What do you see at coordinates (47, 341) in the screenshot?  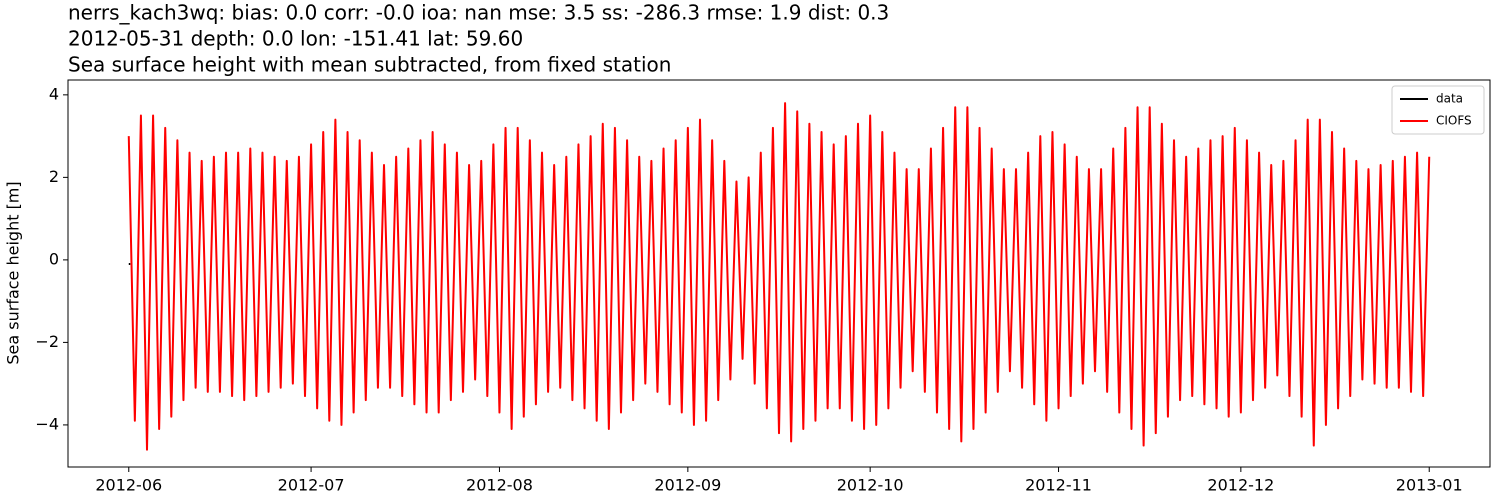 I see `y-tick-label: −2` at bounding box center [47, 341].